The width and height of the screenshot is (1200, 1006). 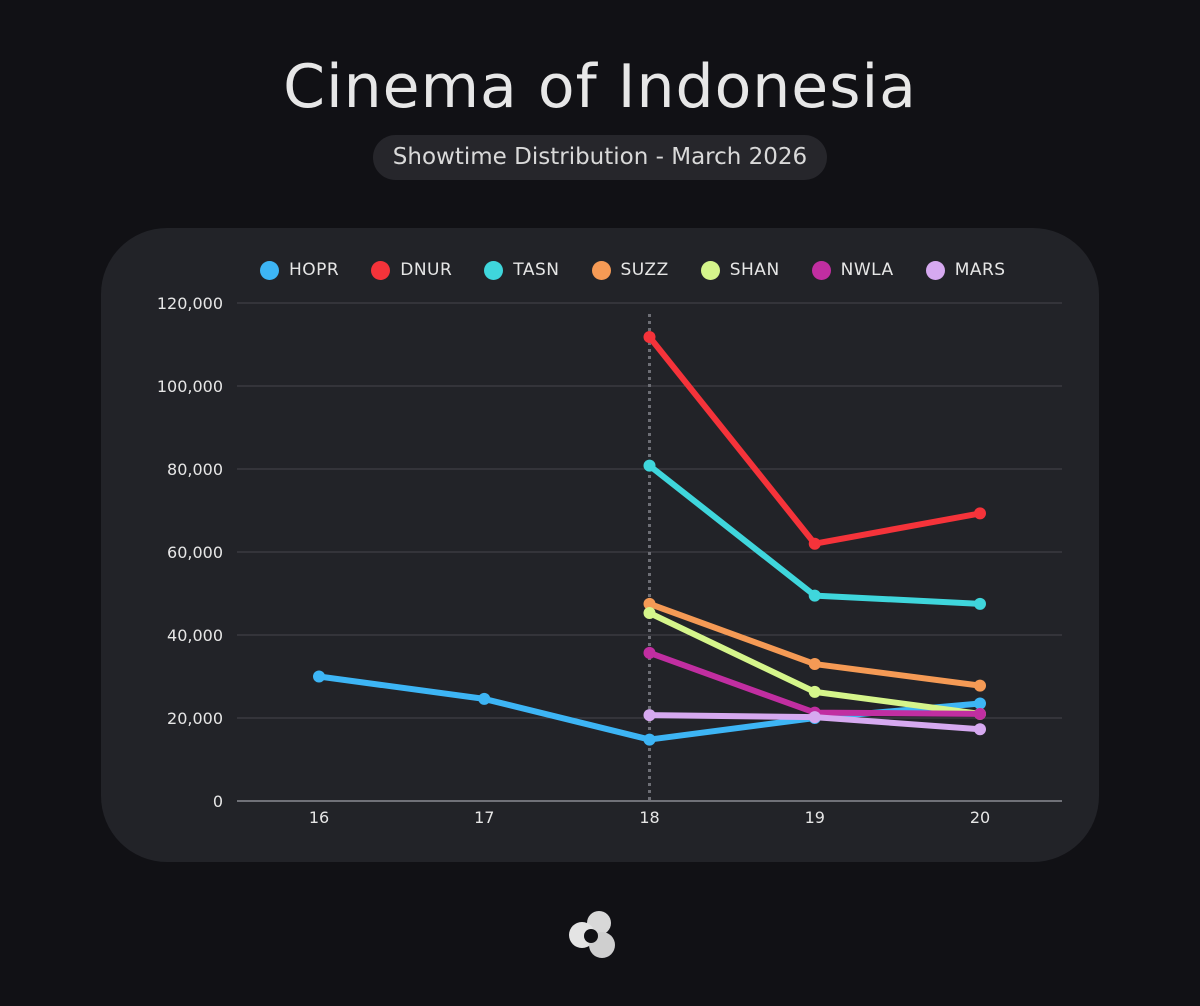 I want to click on brand-logo-icon, so click(x=592, y=934).